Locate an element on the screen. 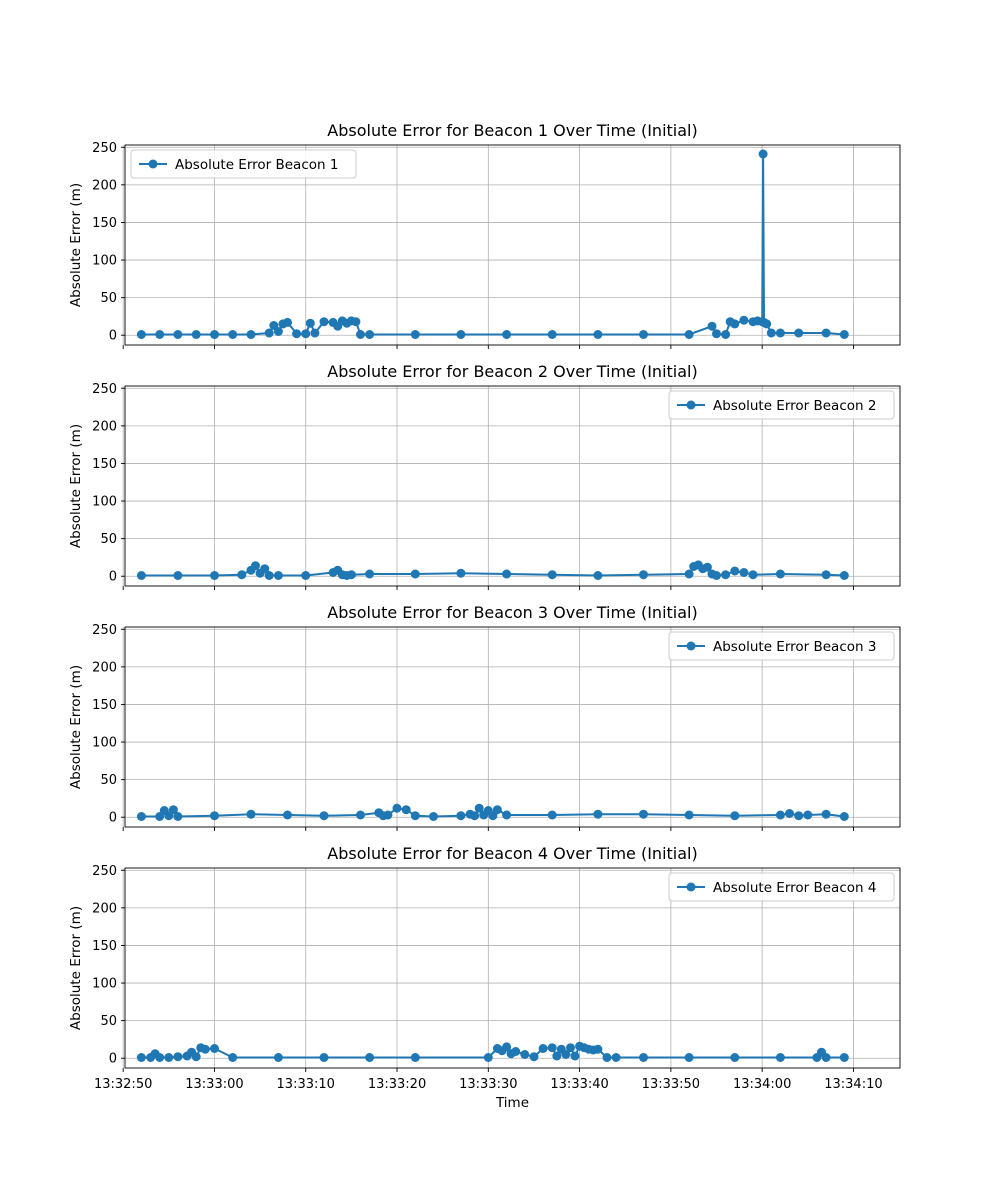 The image size is (1000, 1200). legend: Absolute Error Beacon 2 is located at coordinates (781, 405).